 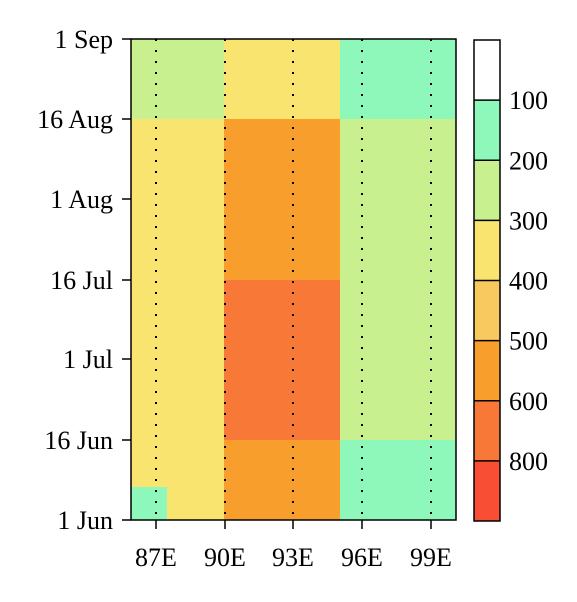 I want to click on colorbar-label: 100, so click(x=528, y=100).